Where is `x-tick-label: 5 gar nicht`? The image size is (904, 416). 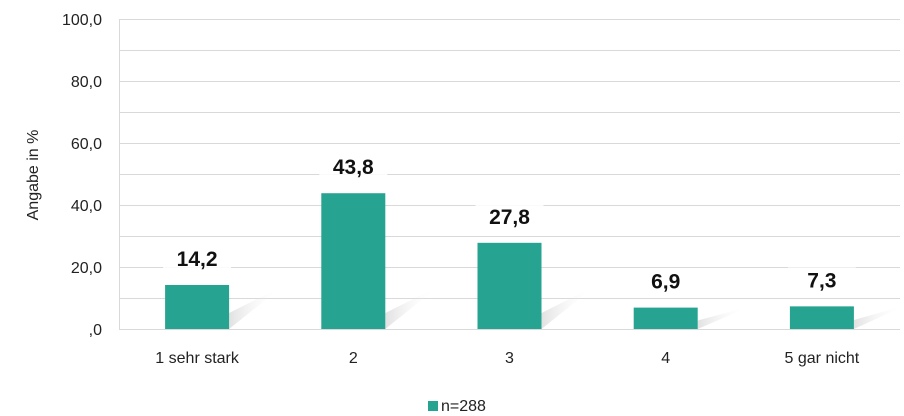
x-tick-label: 5 gar nicht is located at coordinates (822, 358).